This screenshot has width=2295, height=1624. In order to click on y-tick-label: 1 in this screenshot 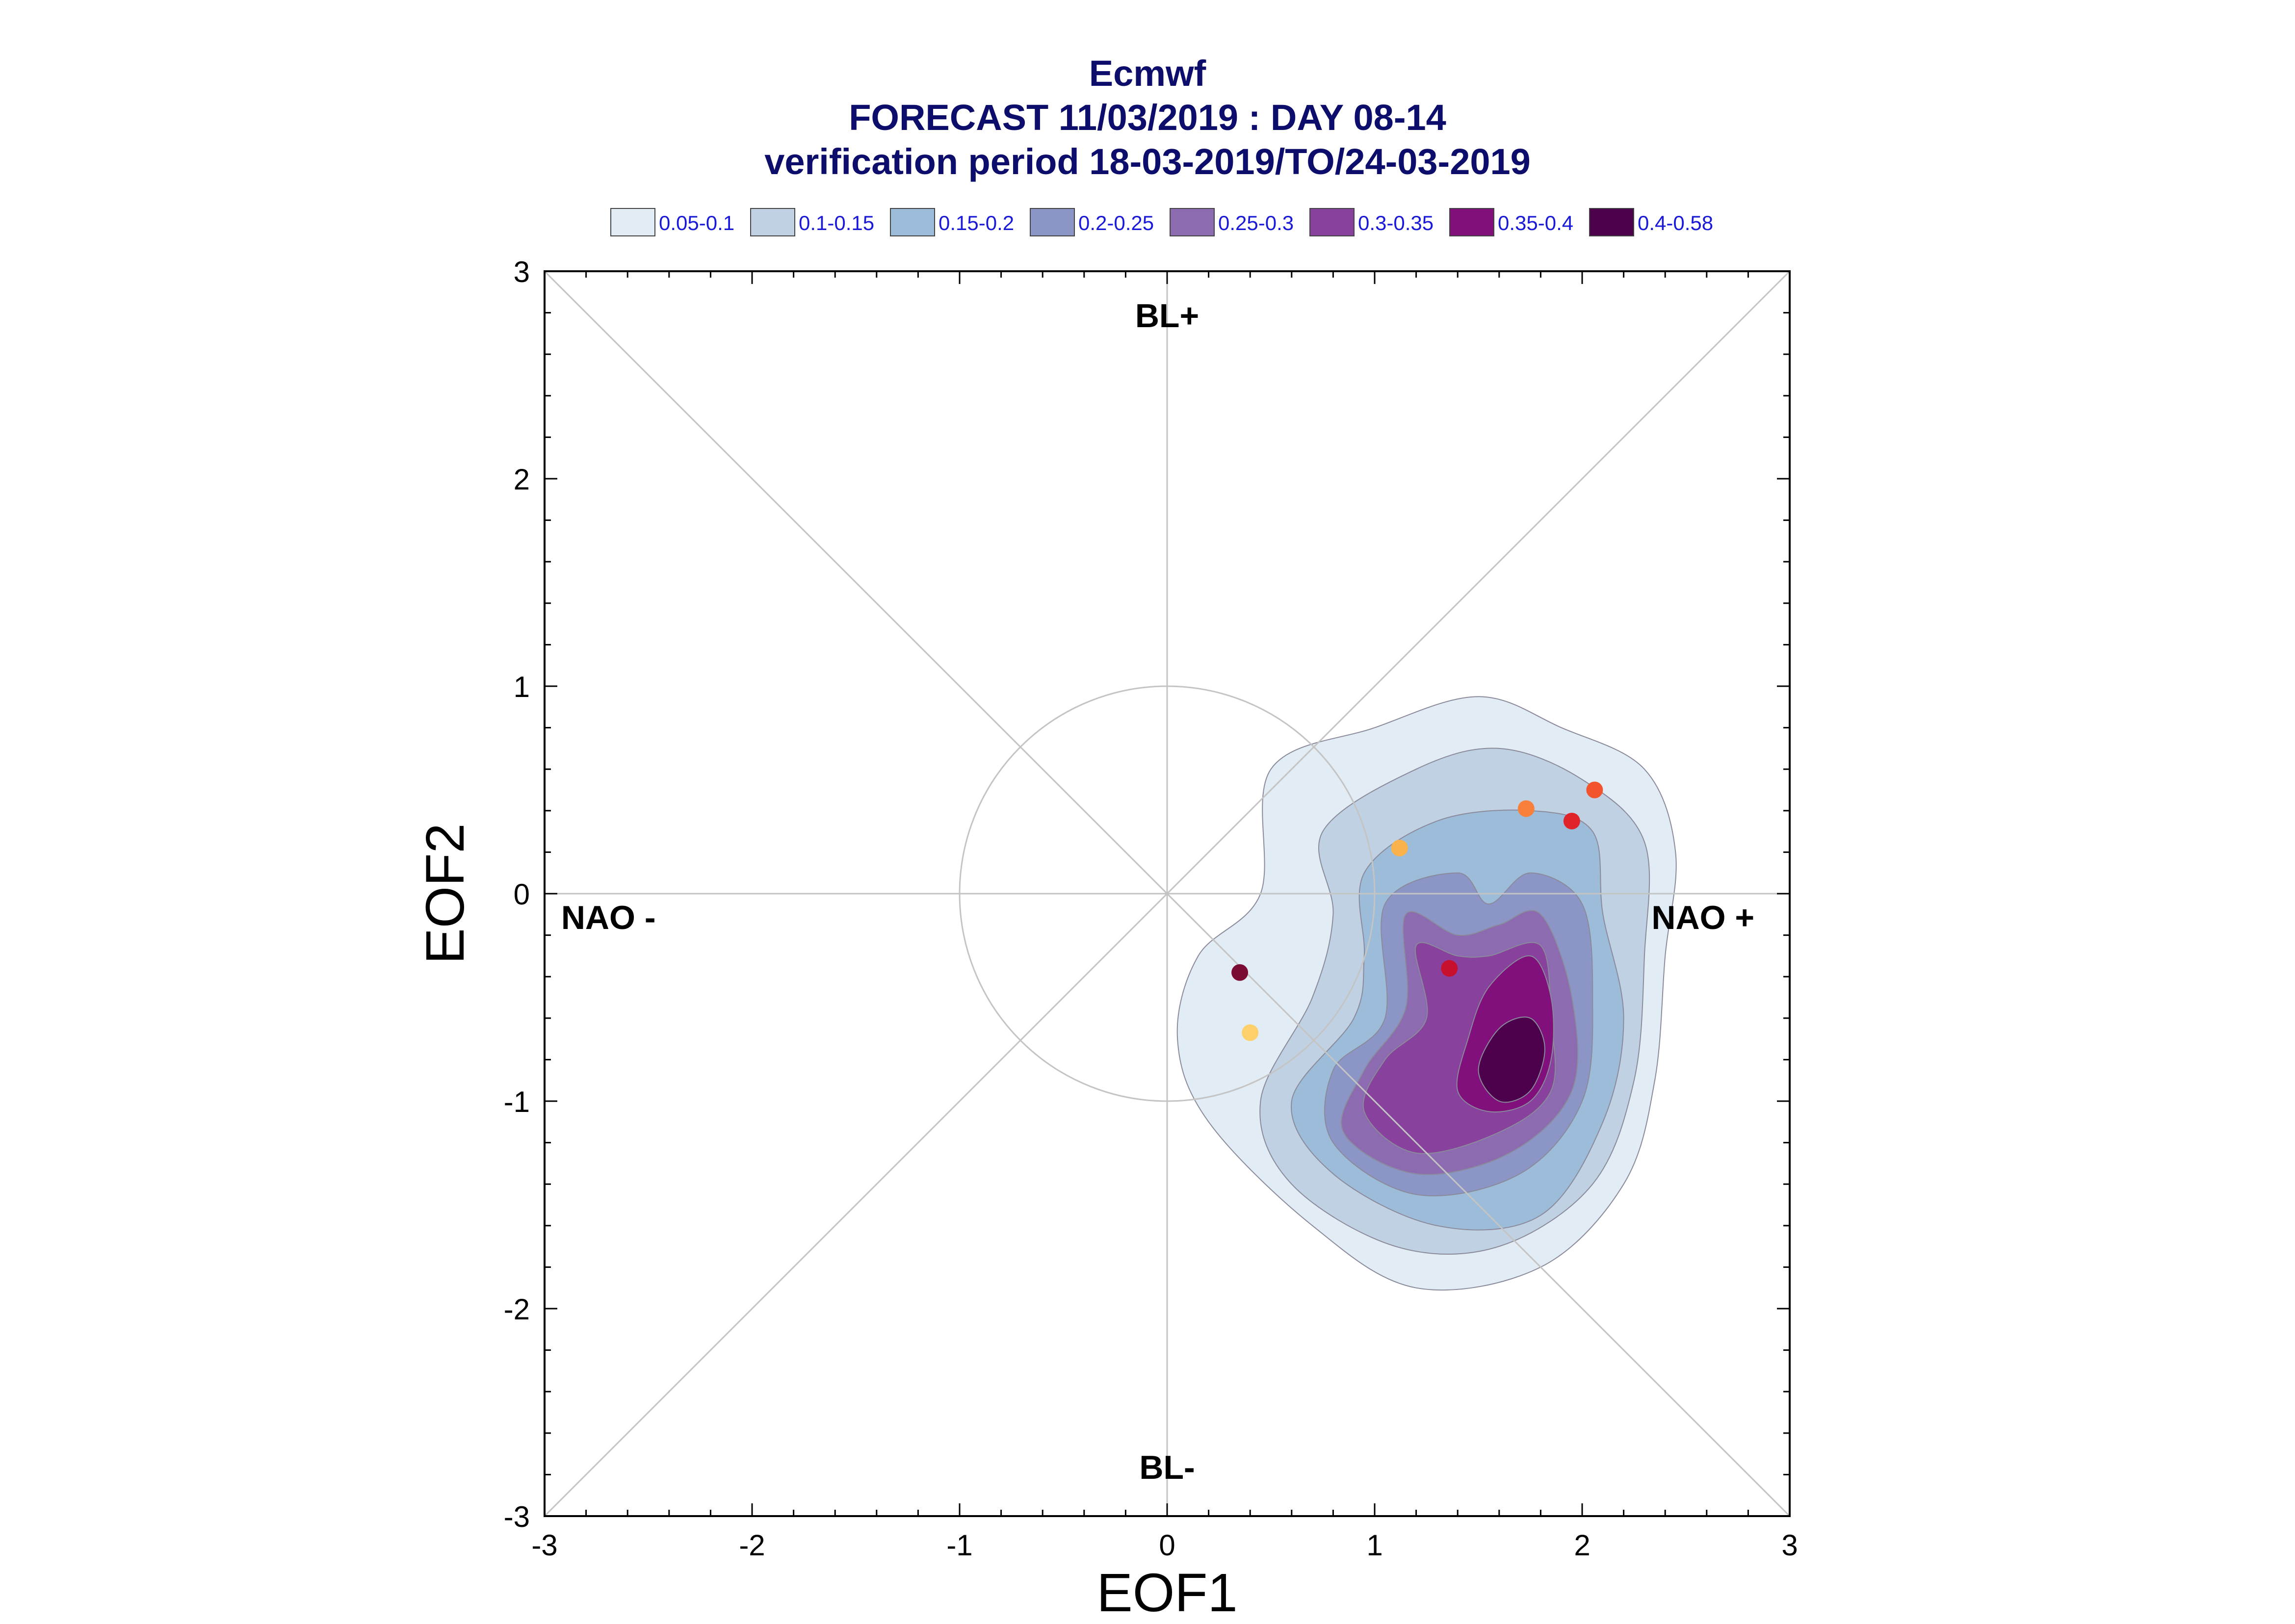, I will do `click(522, 686)`.